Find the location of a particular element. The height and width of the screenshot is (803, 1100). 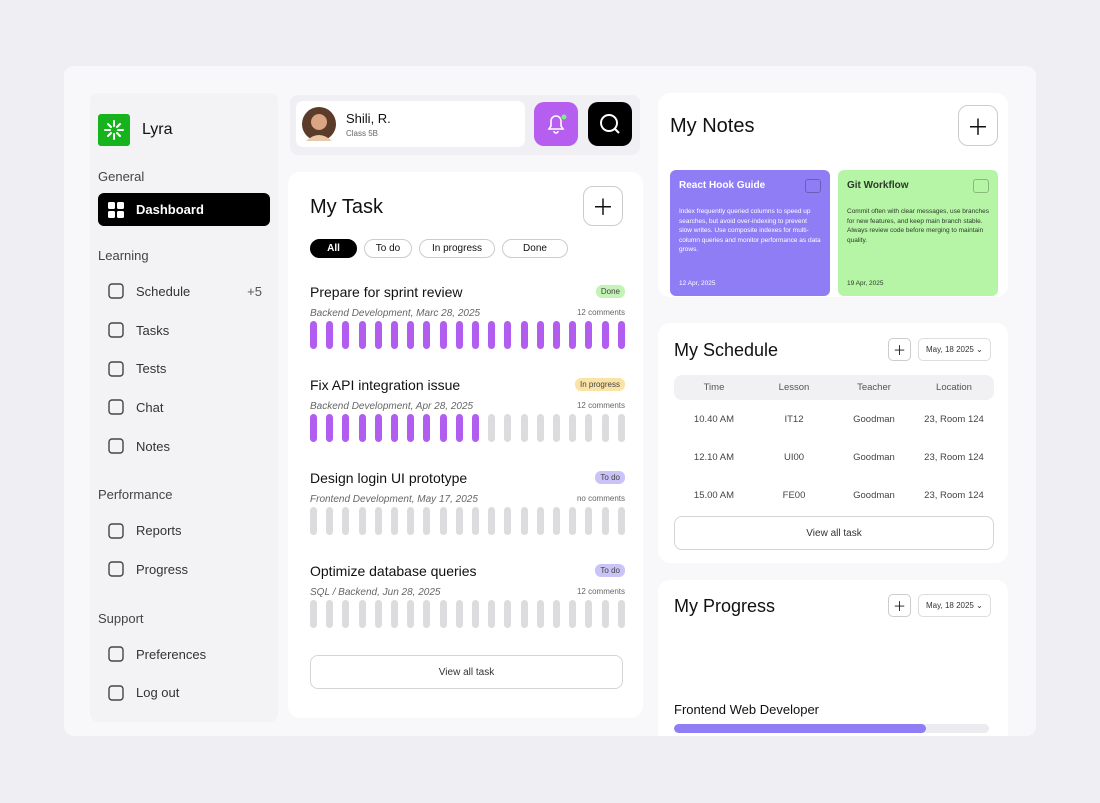

profile-bar: Shili, R. Class 5B is located at coordinates (465, 125).